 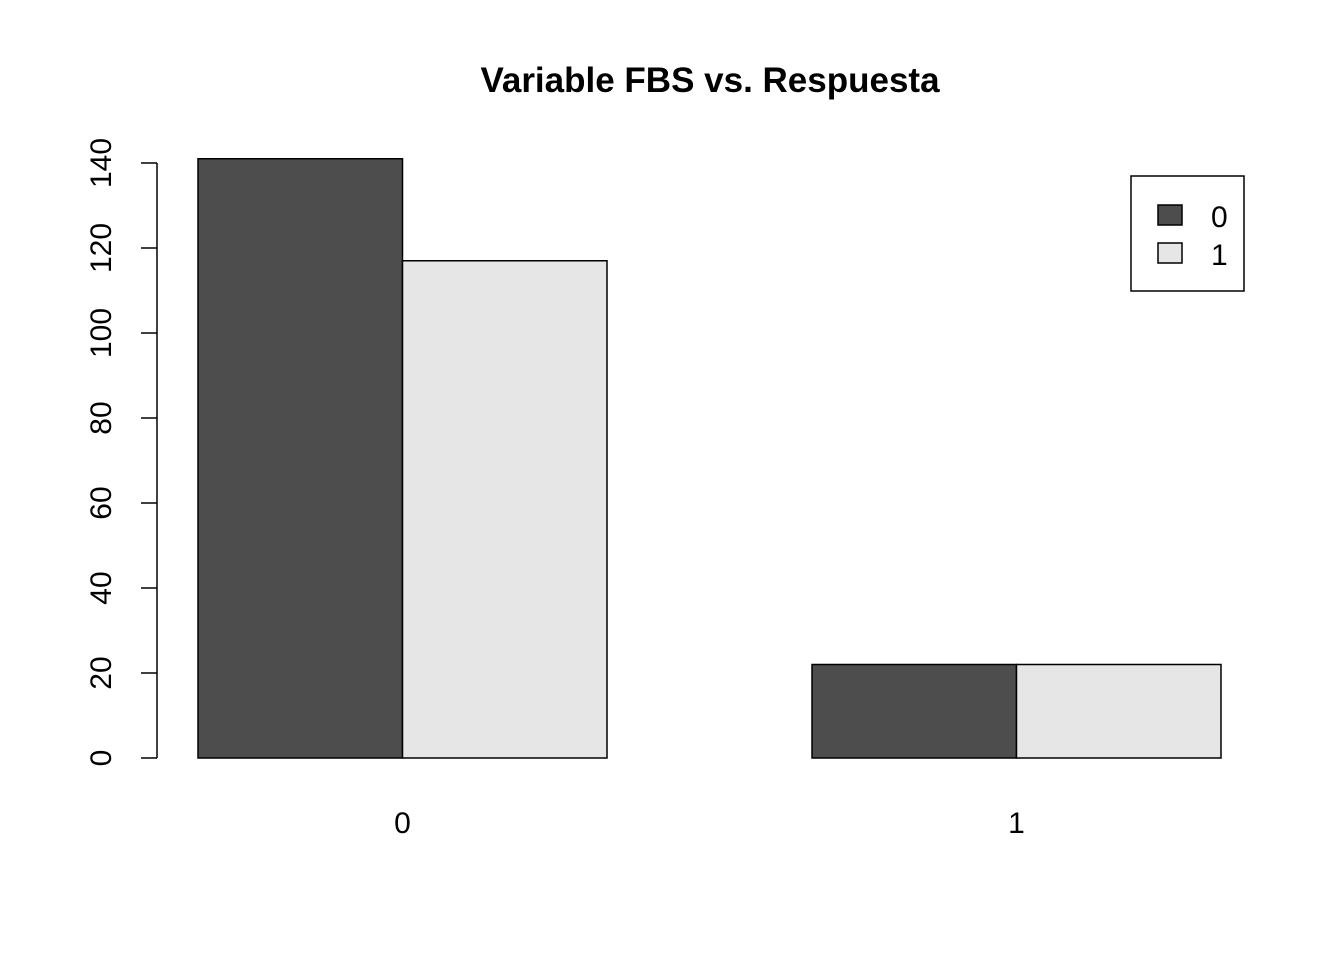 I want to click on legend: 01, so click(x=1187, y=233).